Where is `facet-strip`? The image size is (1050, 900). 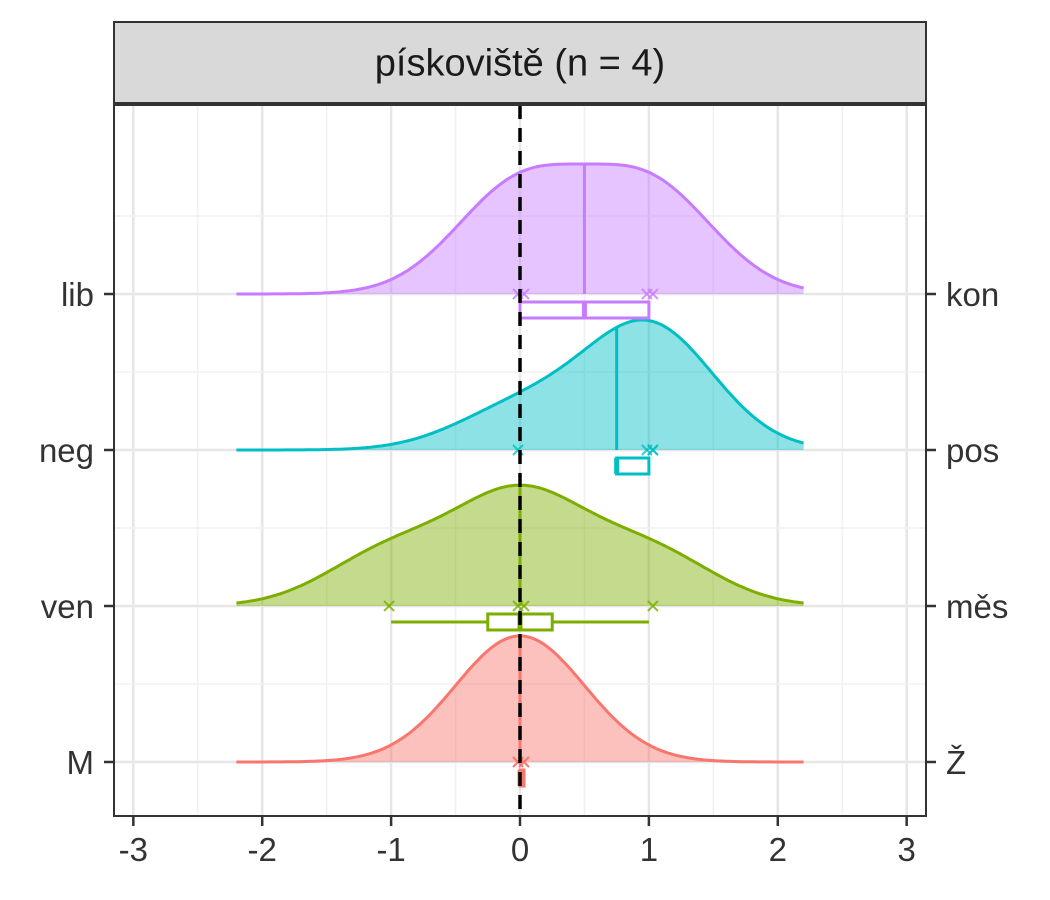
facet-strip is located at coordinates (520, 62).